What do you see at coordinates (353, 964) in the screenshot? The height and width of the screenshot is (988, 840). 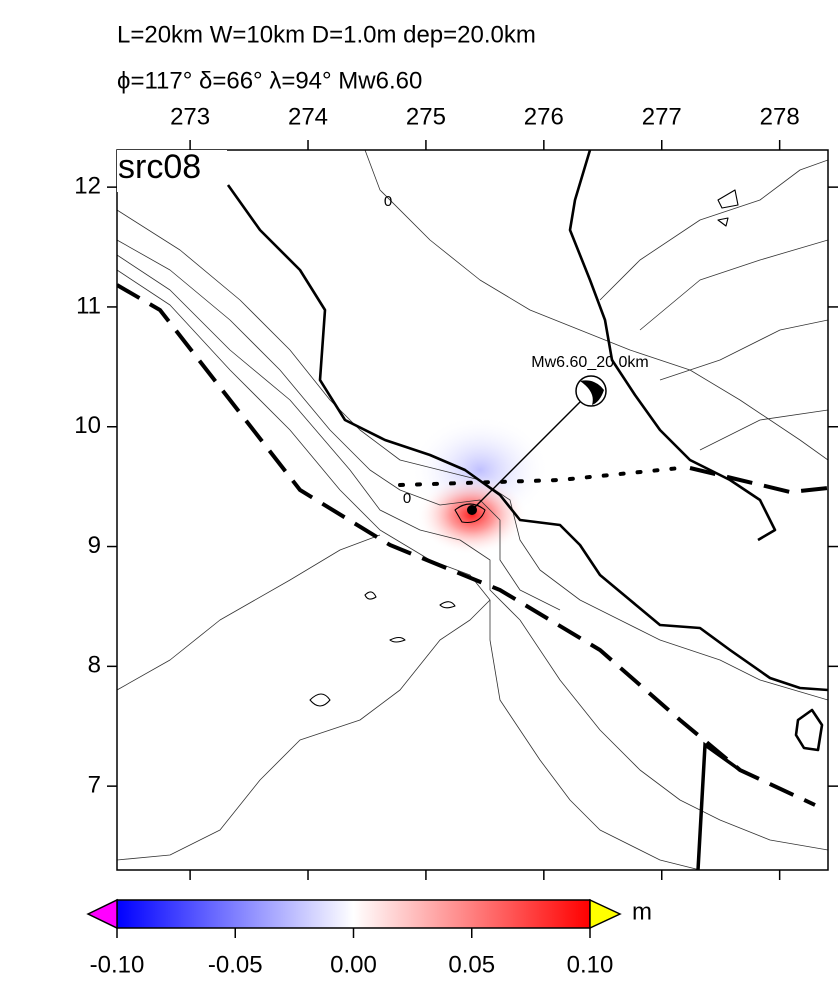 I see `colorbar-tick-label: 0.00` at bounding box center [353, 964].